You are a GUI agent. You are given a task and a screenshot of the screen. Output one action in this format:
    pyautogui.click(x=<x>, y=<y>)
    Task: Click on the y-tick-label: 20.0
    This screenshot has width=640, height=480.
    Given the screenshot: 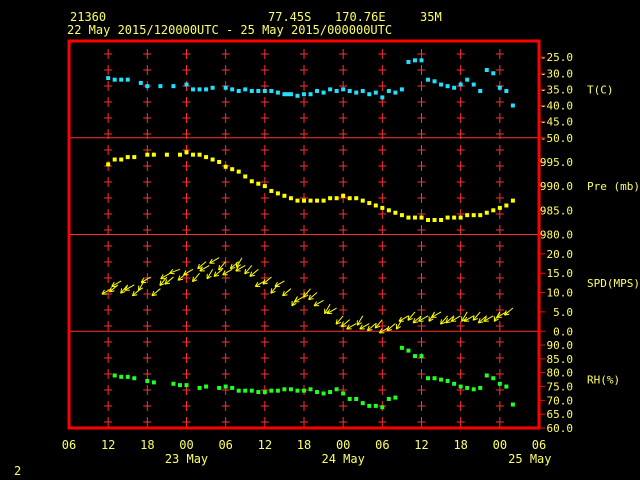 What is the action you would take?
    pyautogui.click(x=560, y=254)
    